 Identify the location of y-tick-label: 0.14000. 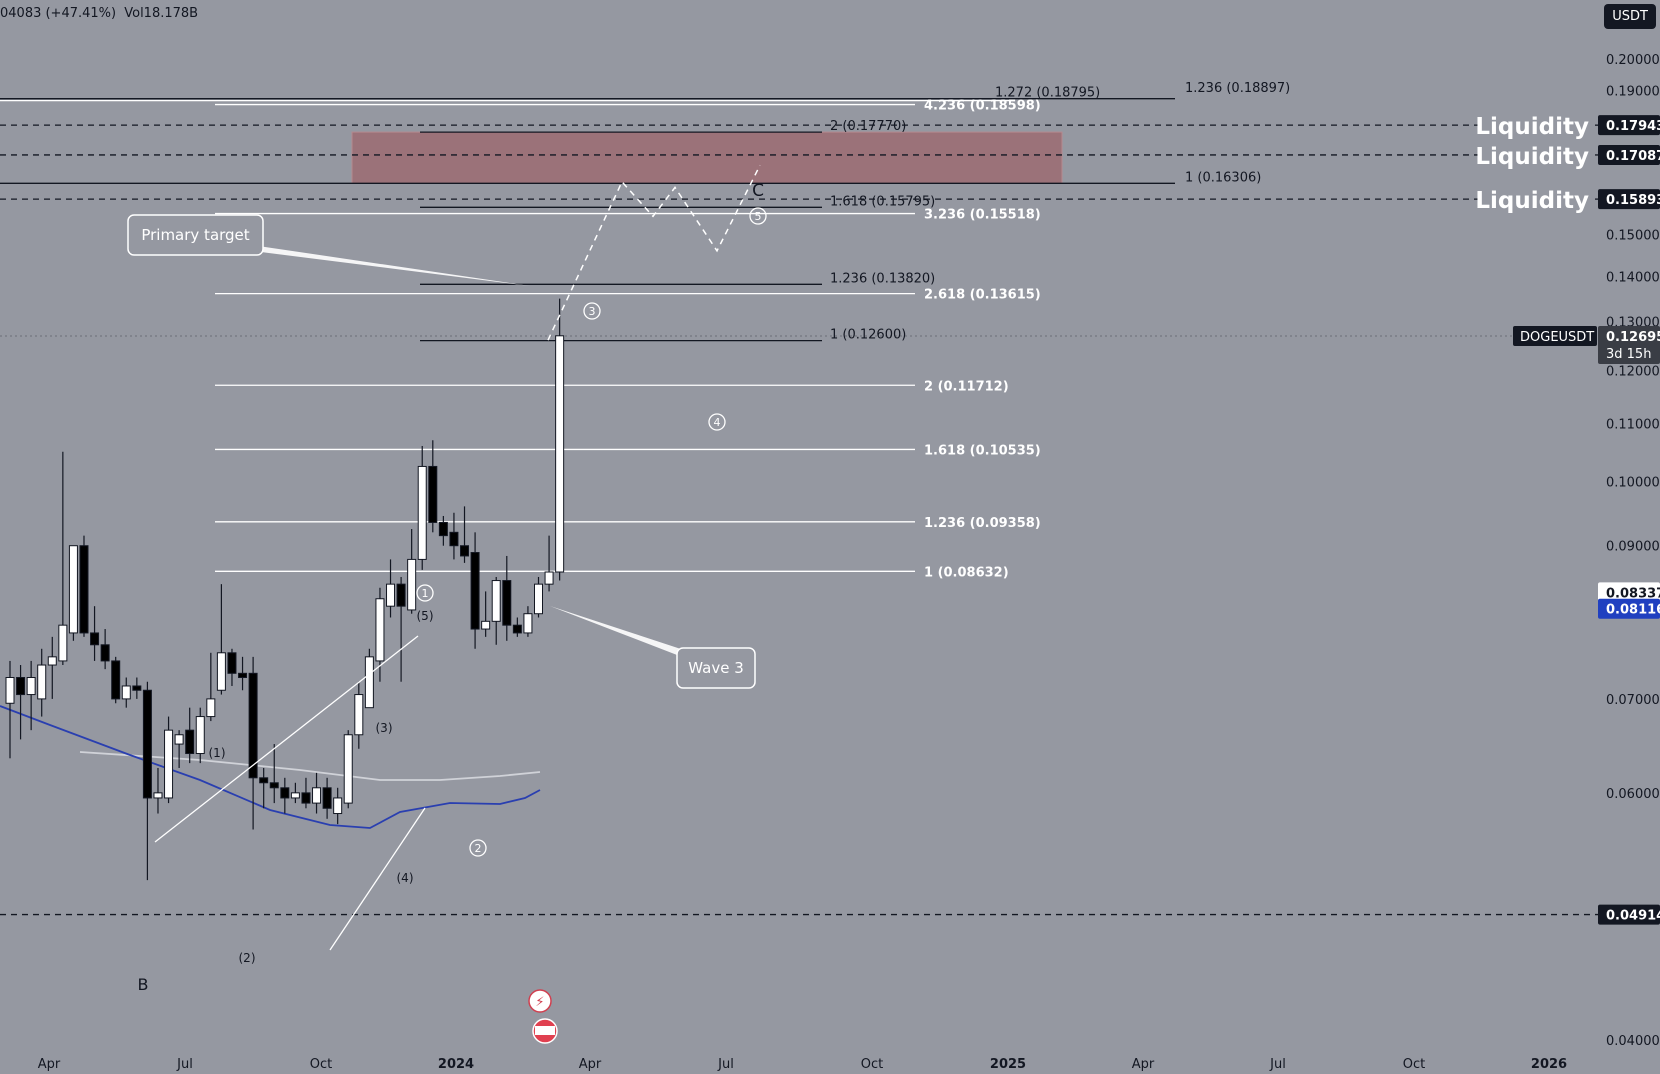
(1633, 277).